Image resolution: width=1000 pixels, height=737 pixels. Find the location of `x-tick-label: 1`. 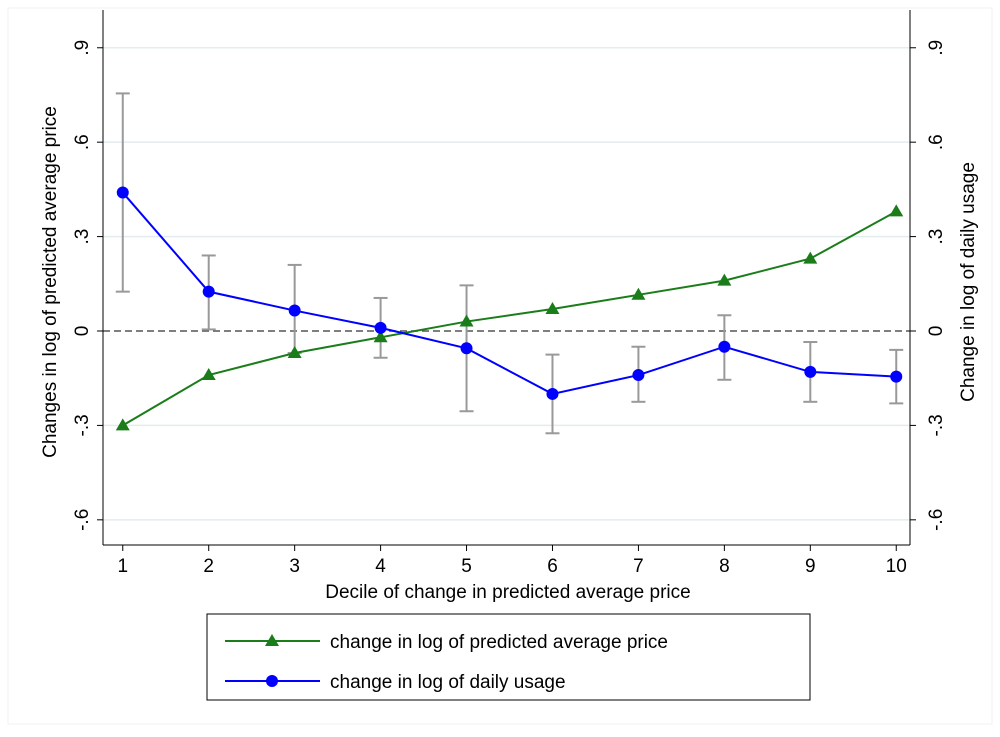

x-tick-label: 1 is located at coordinates (122, 566).